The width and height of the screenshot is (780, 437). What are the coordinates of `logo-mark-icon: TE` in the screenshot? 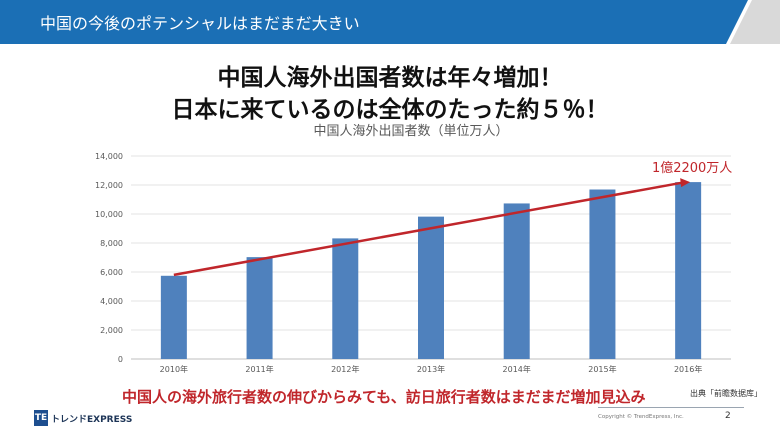 It's located at (41, 418).